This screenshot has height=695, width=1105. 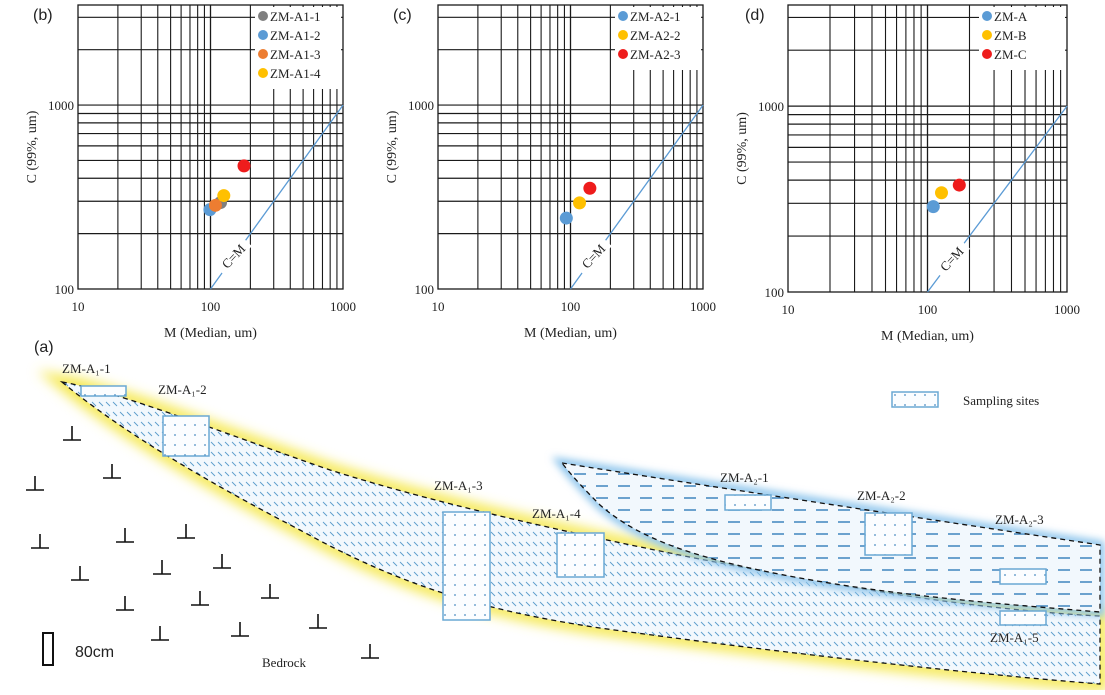 I want to click on legend-label: ZM-A1-2, so click(x=295, y=35).